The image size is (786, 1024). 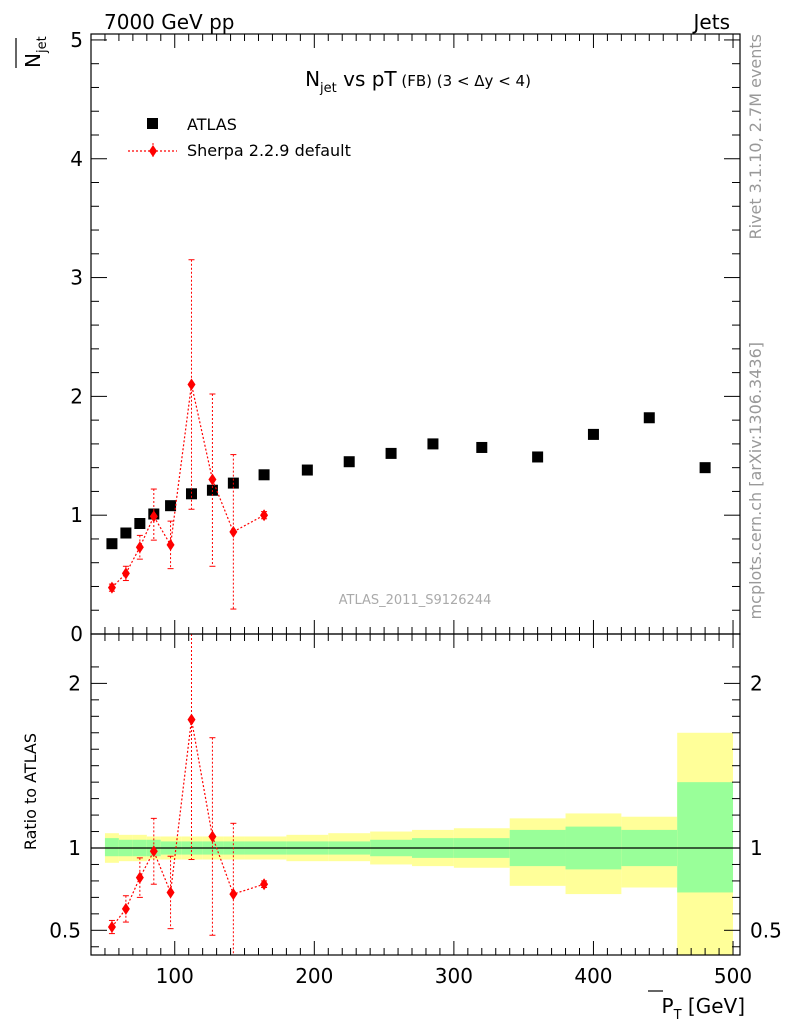 What do you see at coordinates (593, 976) in the screenshot?
I see `x-tick-label-400: 400` at bounding box center [593, 976].